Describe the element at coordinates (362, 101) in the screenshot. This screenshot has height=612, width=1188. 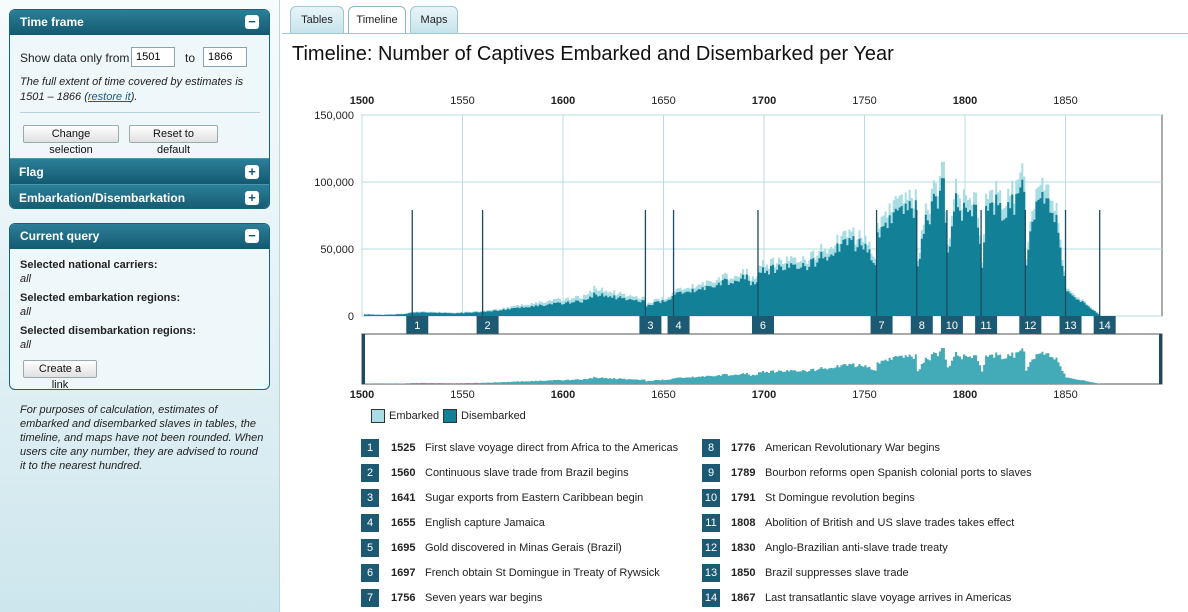
I see `x-tick-label-top: 1500` at that location.